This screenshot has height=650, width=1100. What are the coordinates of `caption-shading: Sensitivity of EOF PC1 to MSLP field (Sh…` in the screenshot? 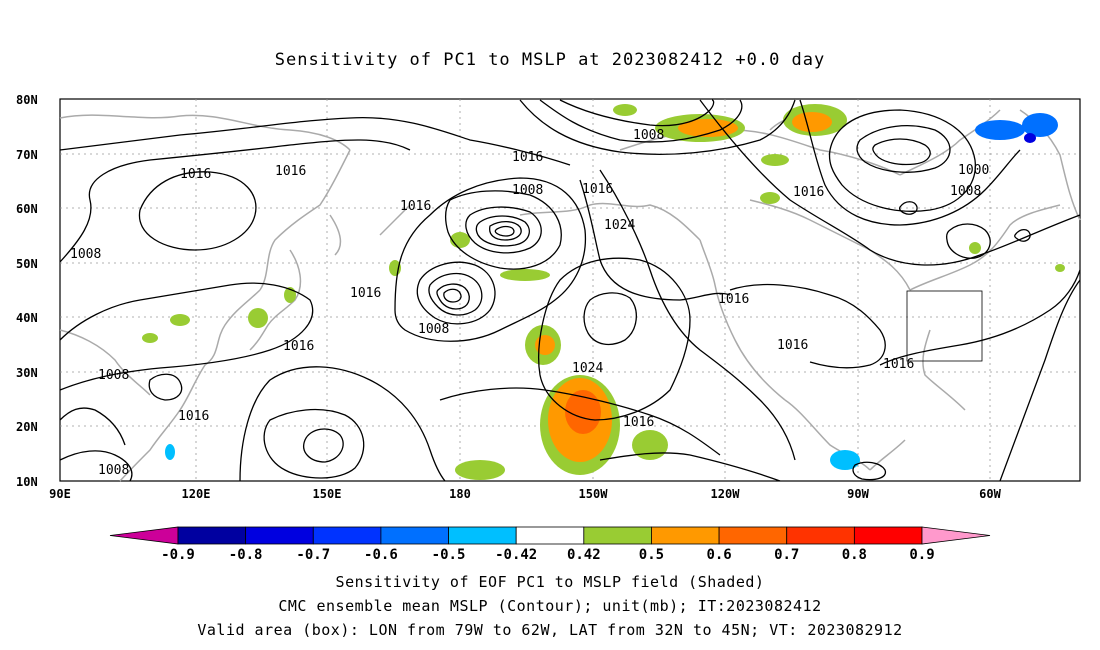 It's located at (550, 582).